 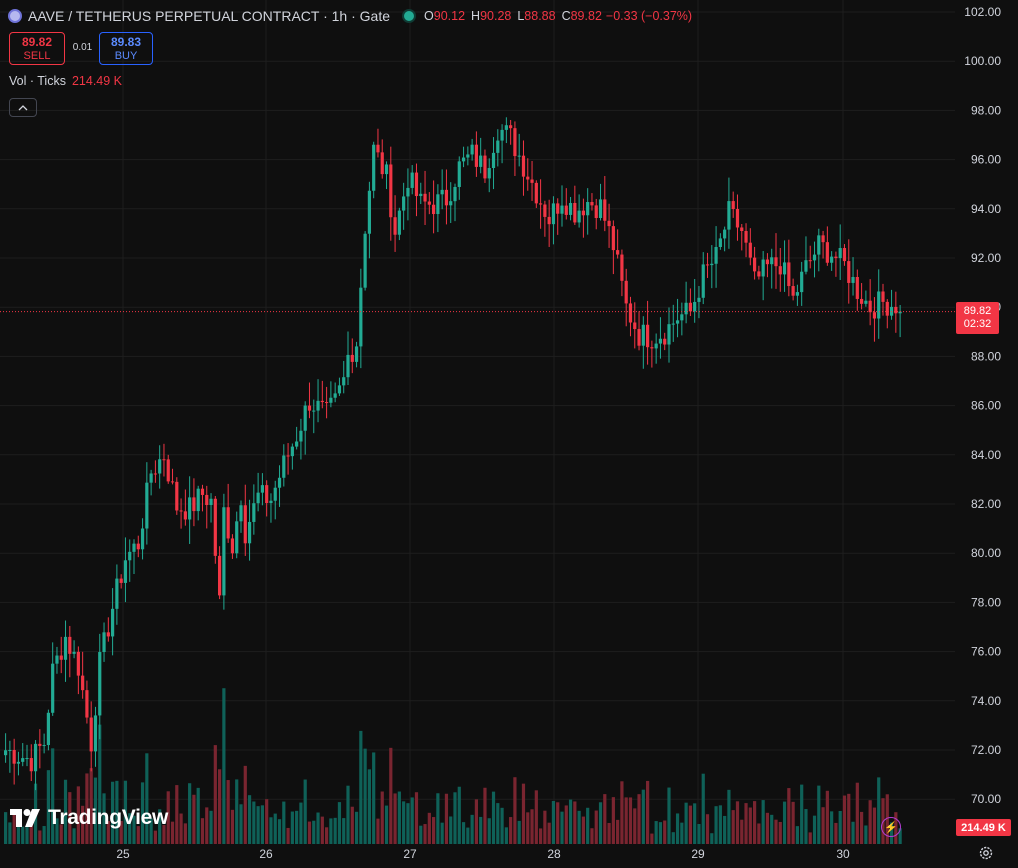 What do you see at coordinates (986, 853) in the screenshot?
I see `settings-button` at bounding box center [986, 853].